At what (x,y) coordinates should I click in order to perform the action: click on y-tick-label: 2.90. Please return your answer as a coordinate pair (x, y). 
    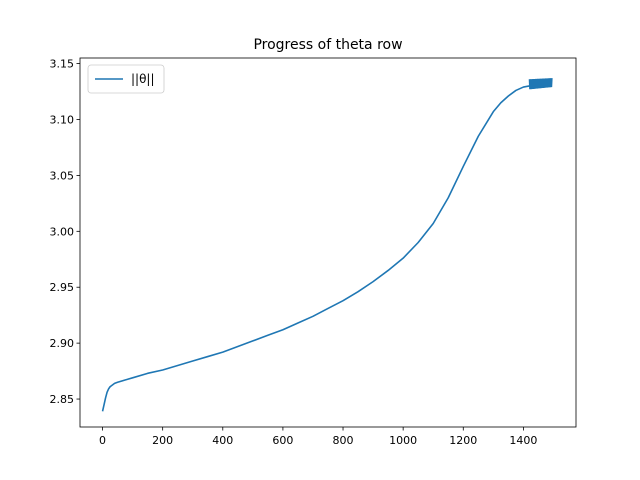
    Looking at the image, I should click on (62, 343).